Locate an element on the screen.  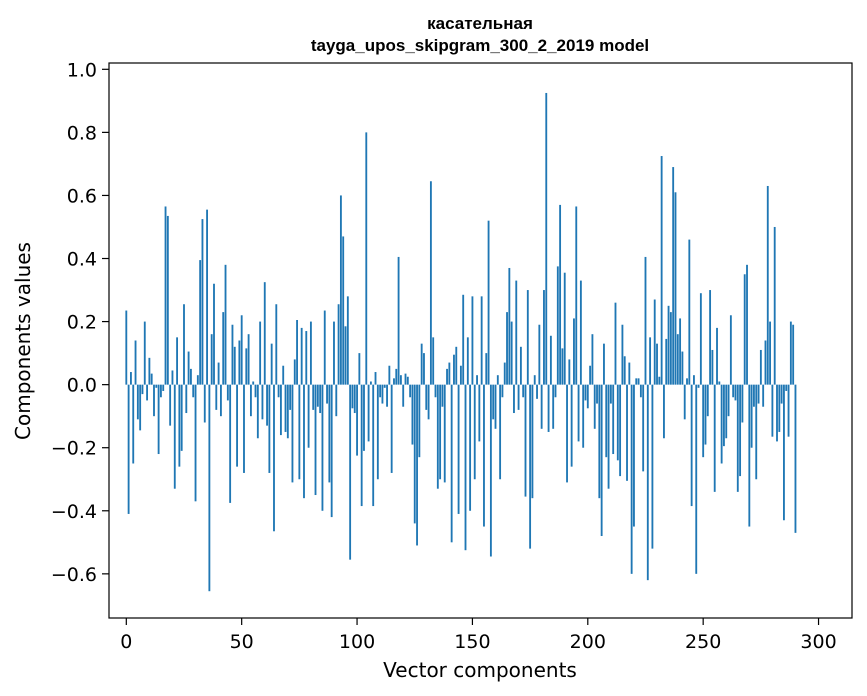
x-tick-label: 0 is located at coordinates (126, 642).